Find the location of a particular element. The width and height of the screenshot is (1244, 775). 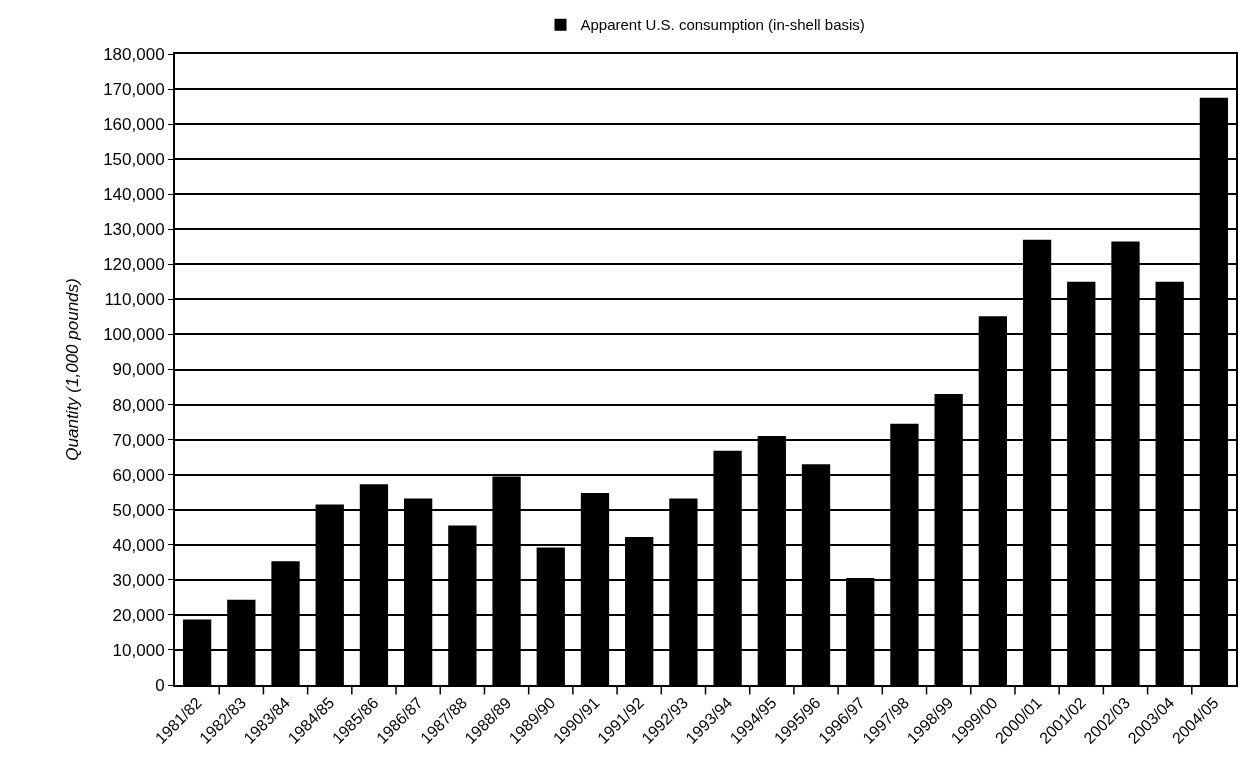

y-tick-label: 0 is located at coordinates (160, 685).